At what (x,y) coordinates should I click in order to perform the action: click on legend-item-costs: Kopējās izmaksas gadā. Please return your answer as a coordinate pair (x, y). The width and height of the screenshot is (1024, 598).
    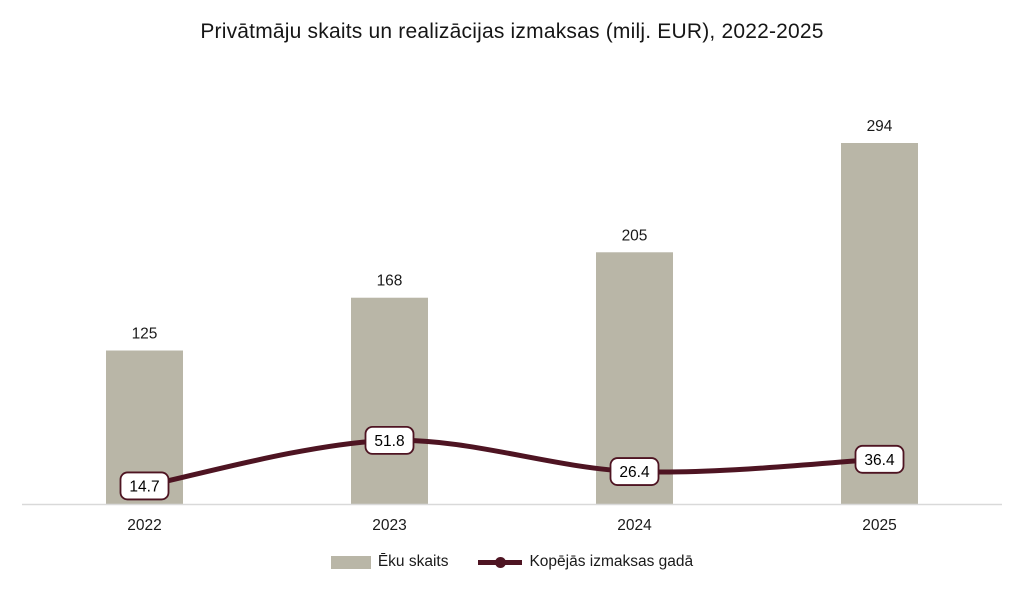
    Looking at the image, I should click on (585, 562).